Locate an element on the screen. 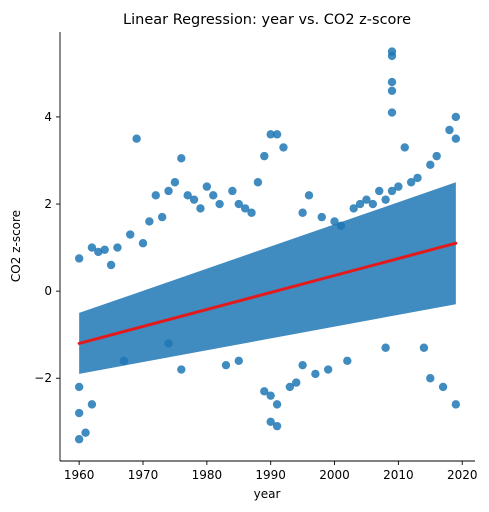 Image resolution: width=489 pixels, height=512 pixels. x-axis-ticks: 1960 1970 1980 1990 2000 2010 2020 is located at coordinates (271, 471).